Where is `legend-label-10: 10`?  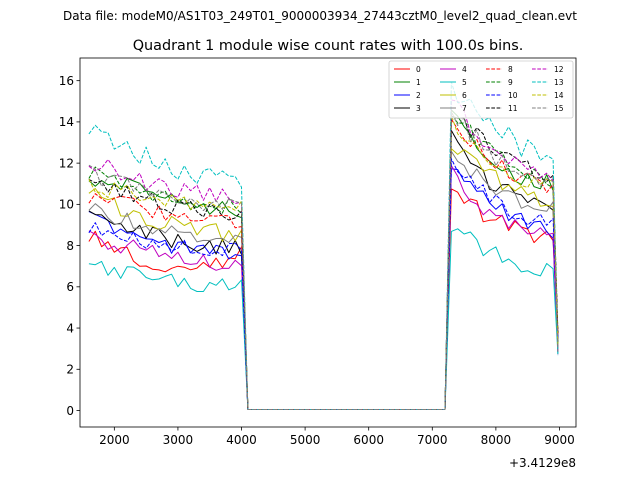 legend-label-10: 10 is located at coordinates (513, 95).